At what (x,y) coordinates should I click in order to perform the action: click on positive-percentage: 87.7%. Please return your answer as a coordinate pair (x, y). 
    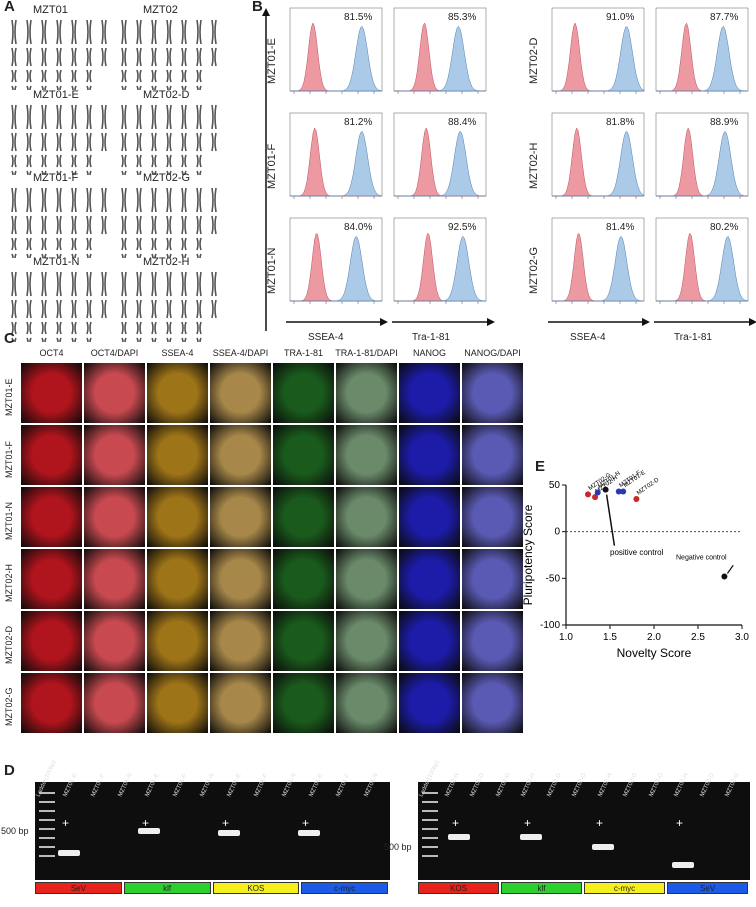
    Looking at the image, I should click on (724, 17).